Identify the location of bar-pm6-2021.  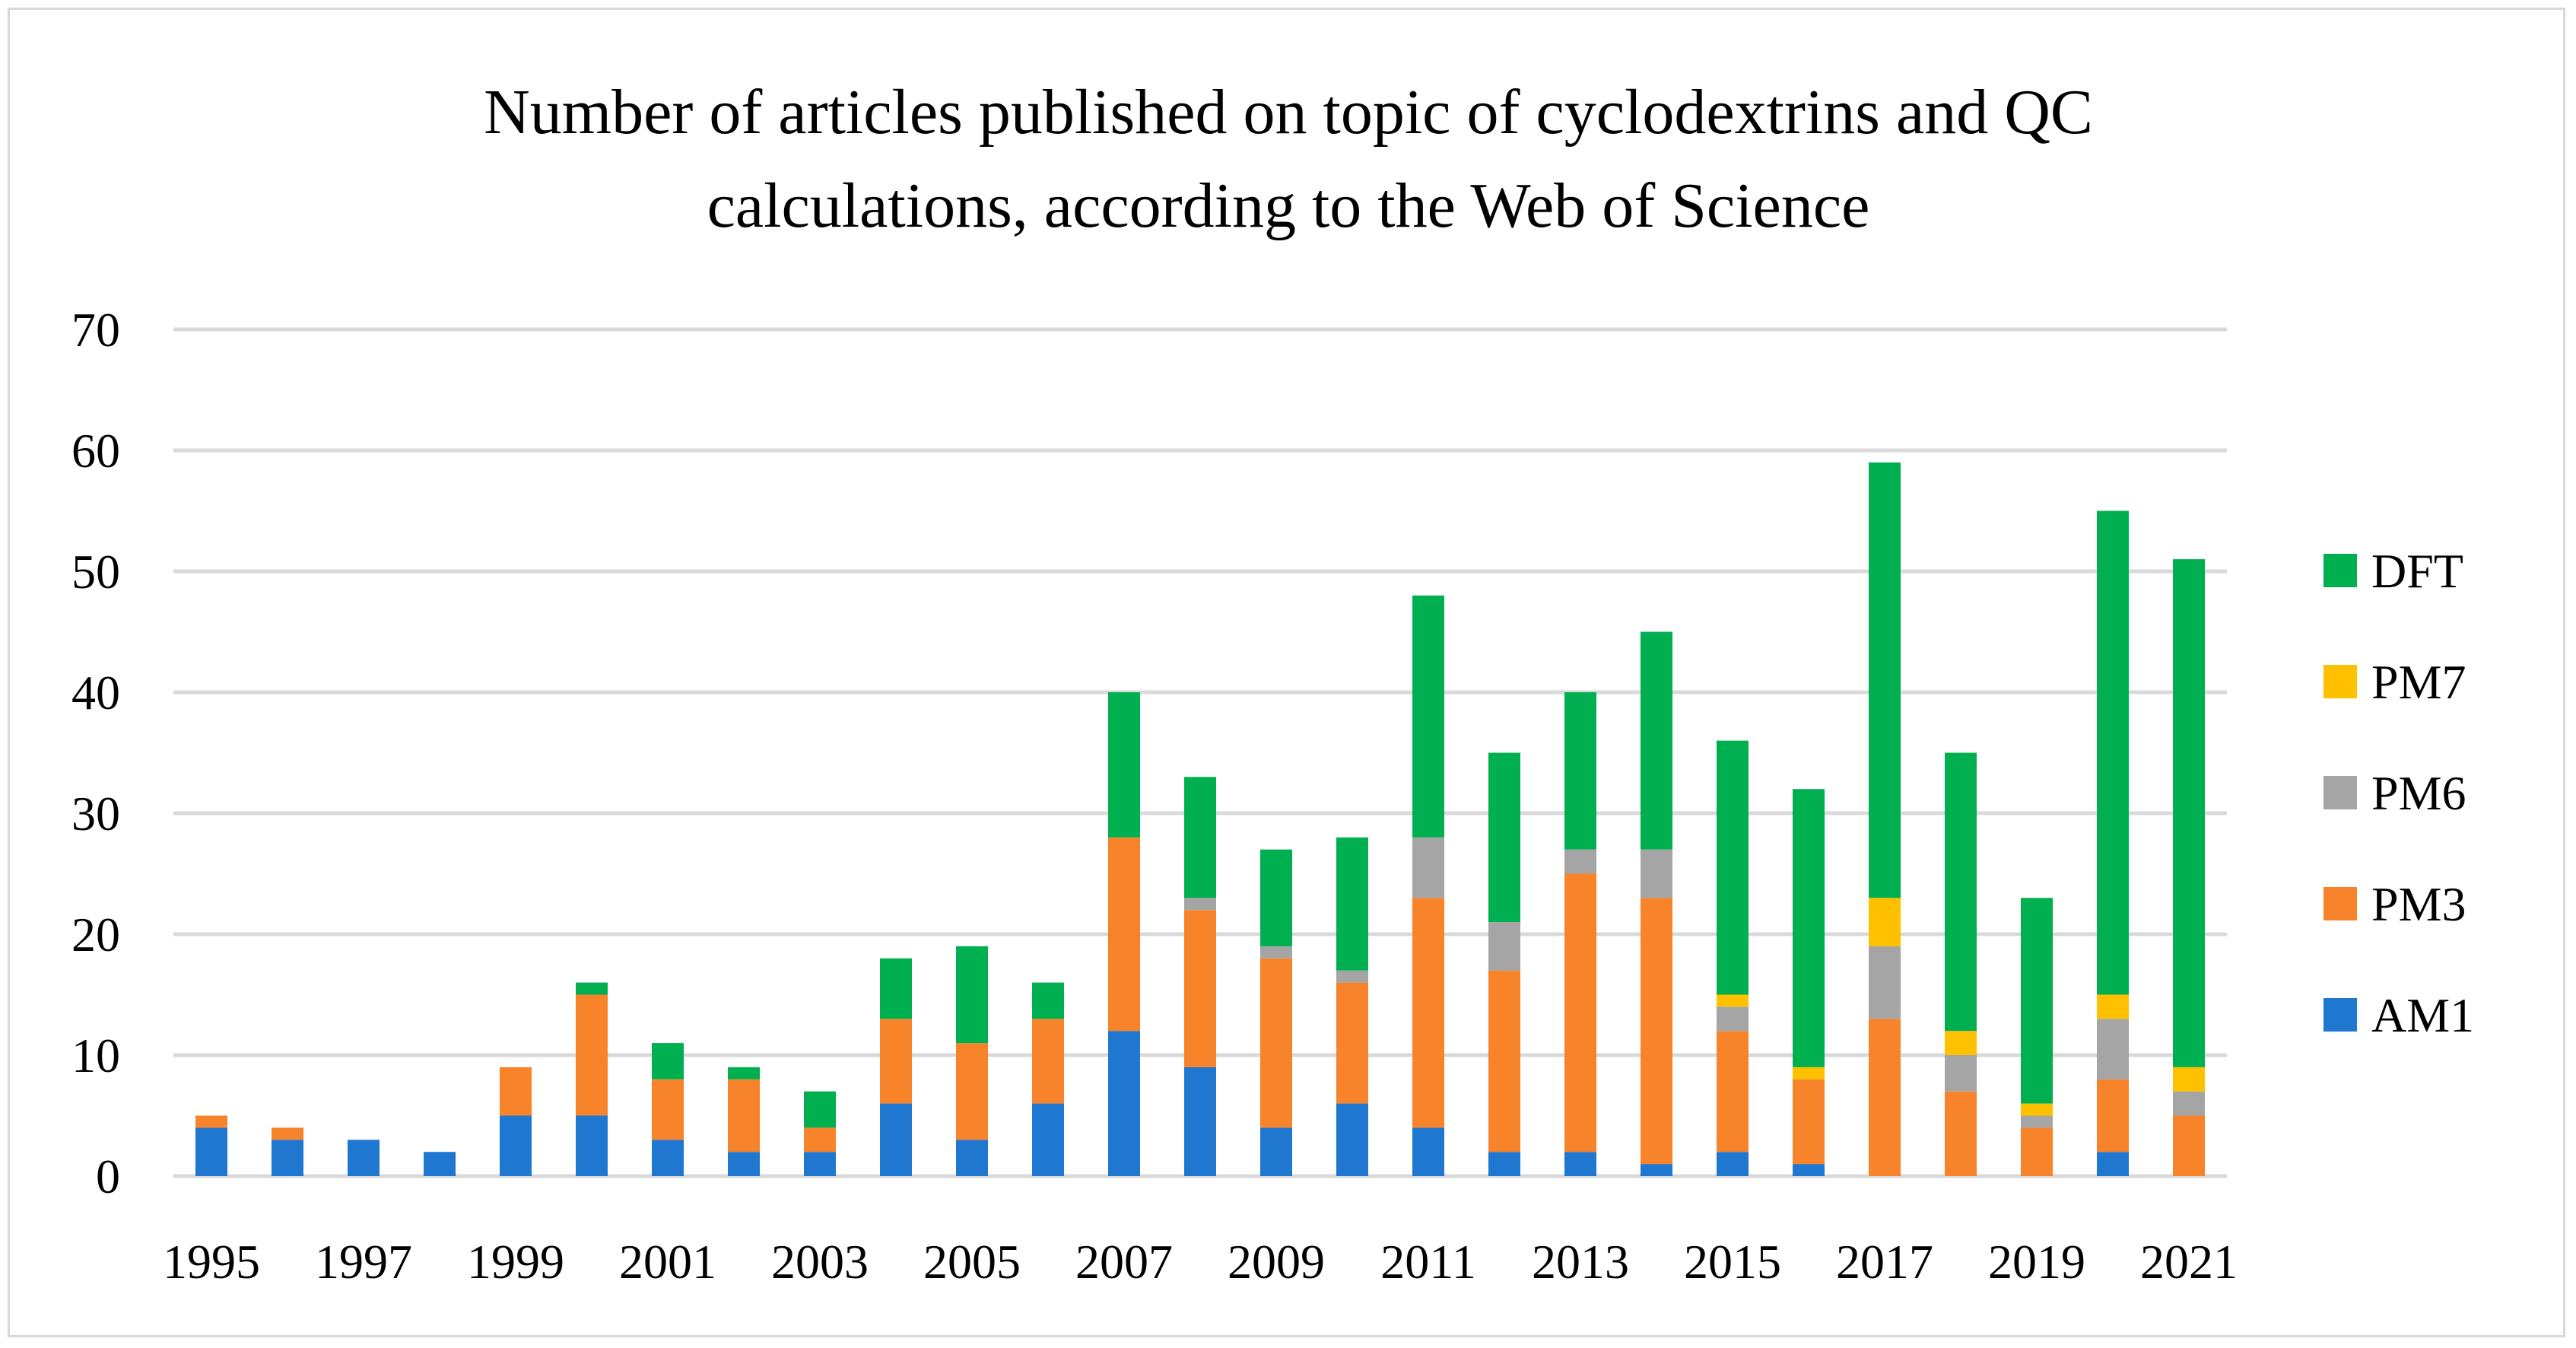
(2189, 1103).